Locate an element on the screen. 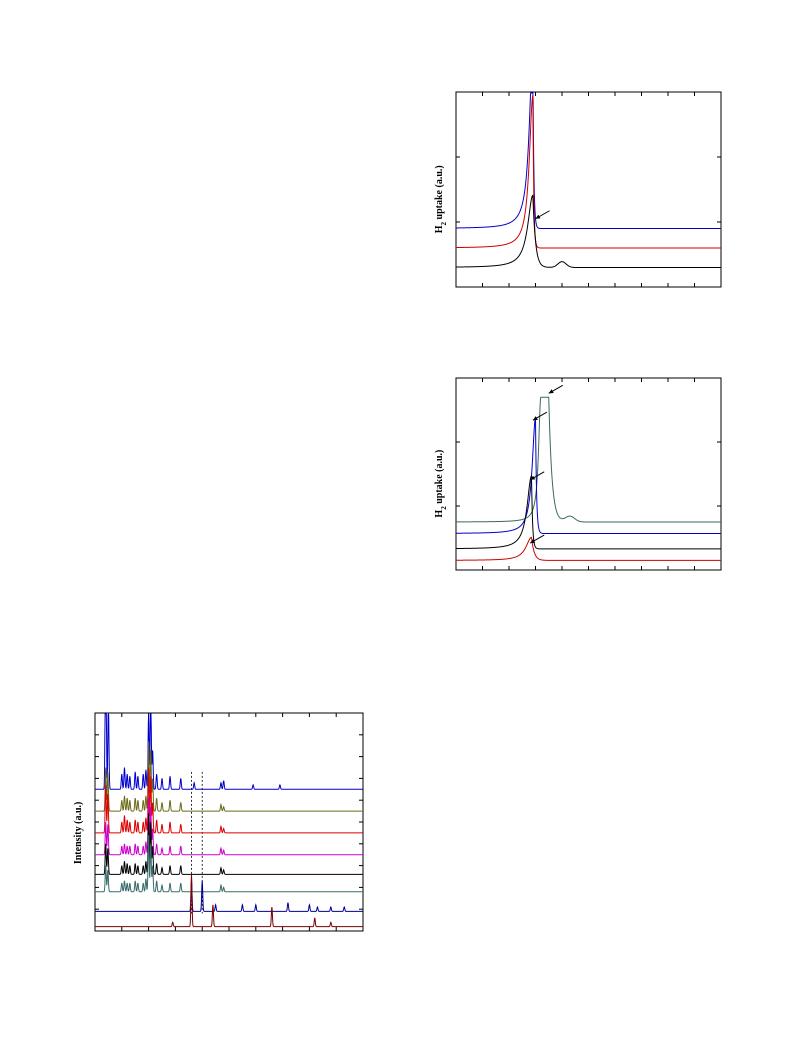  h2-uptake-chart-top: H2 uptake (a.u.) is located at coordinates (571, 190).